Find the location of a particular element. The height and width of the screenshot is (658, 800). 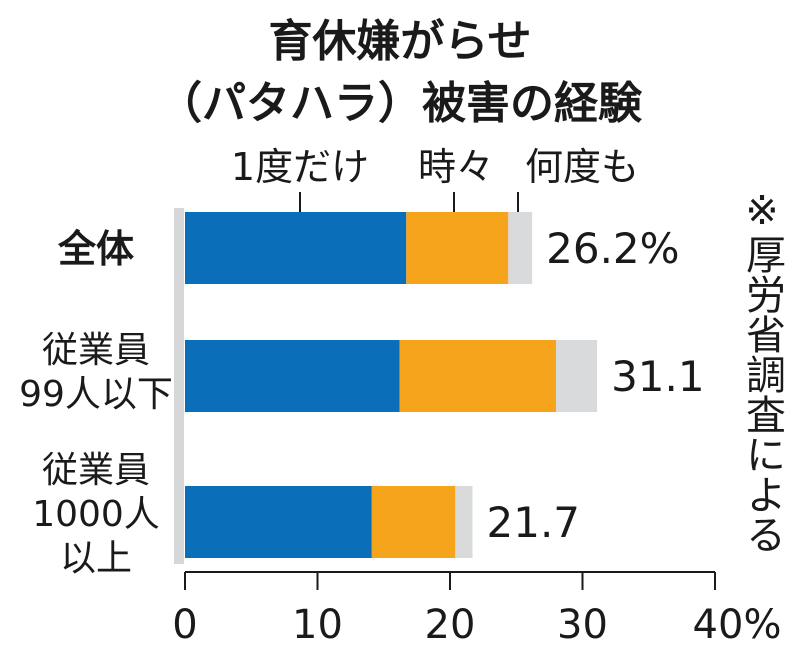

category-label-large-company-line-1: 従業員 is located at coordinates (96, 470).